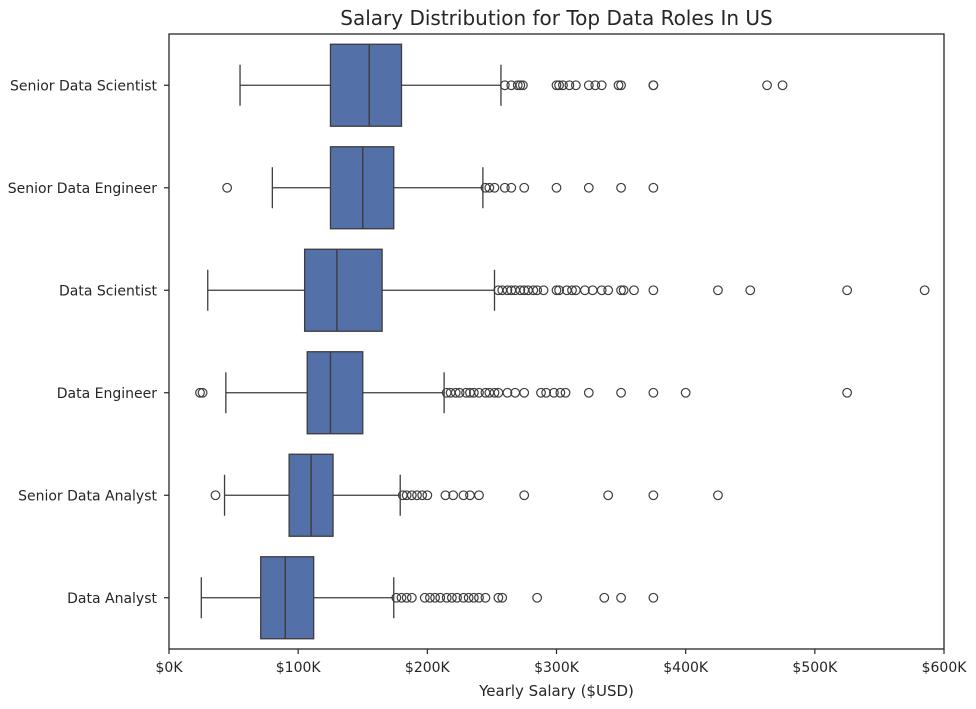 The height and width of the screenshot is (709, 976). Describe the element at coordinates (299, 668) in the screenshot. I see `x-tick-label: $100K` at that location.